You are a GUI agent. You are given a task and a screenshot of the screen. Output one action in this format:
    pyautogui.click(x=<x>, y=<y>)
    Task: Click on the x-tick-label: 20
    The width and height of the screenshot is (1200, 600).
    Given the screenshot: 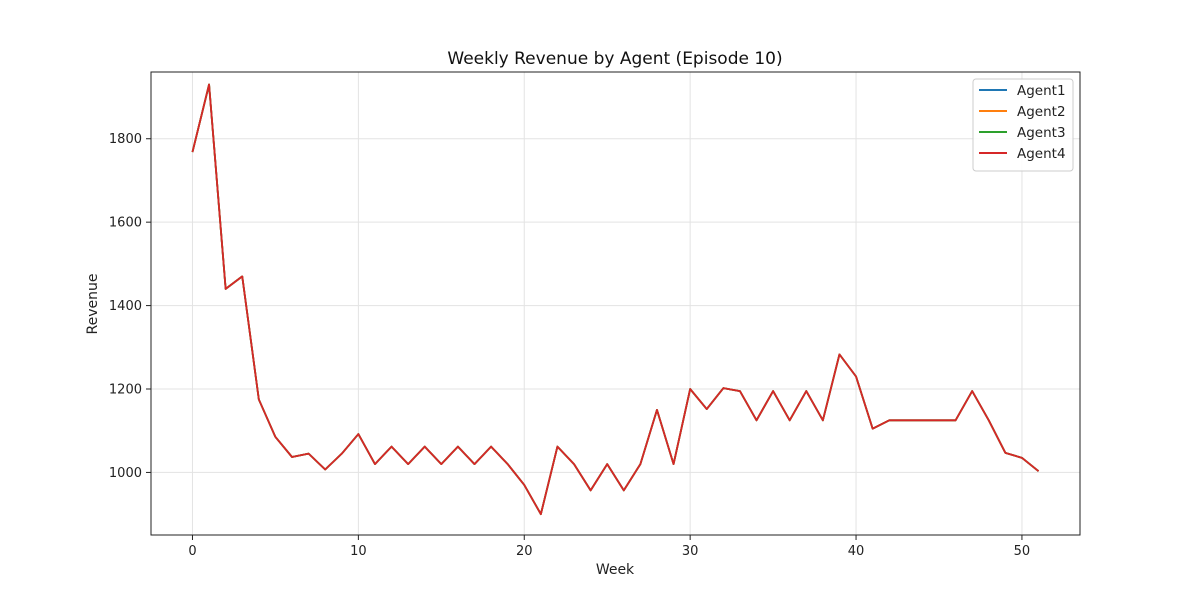 What is the action you would take?
    pyautogui.click(x=524, y=551)
    